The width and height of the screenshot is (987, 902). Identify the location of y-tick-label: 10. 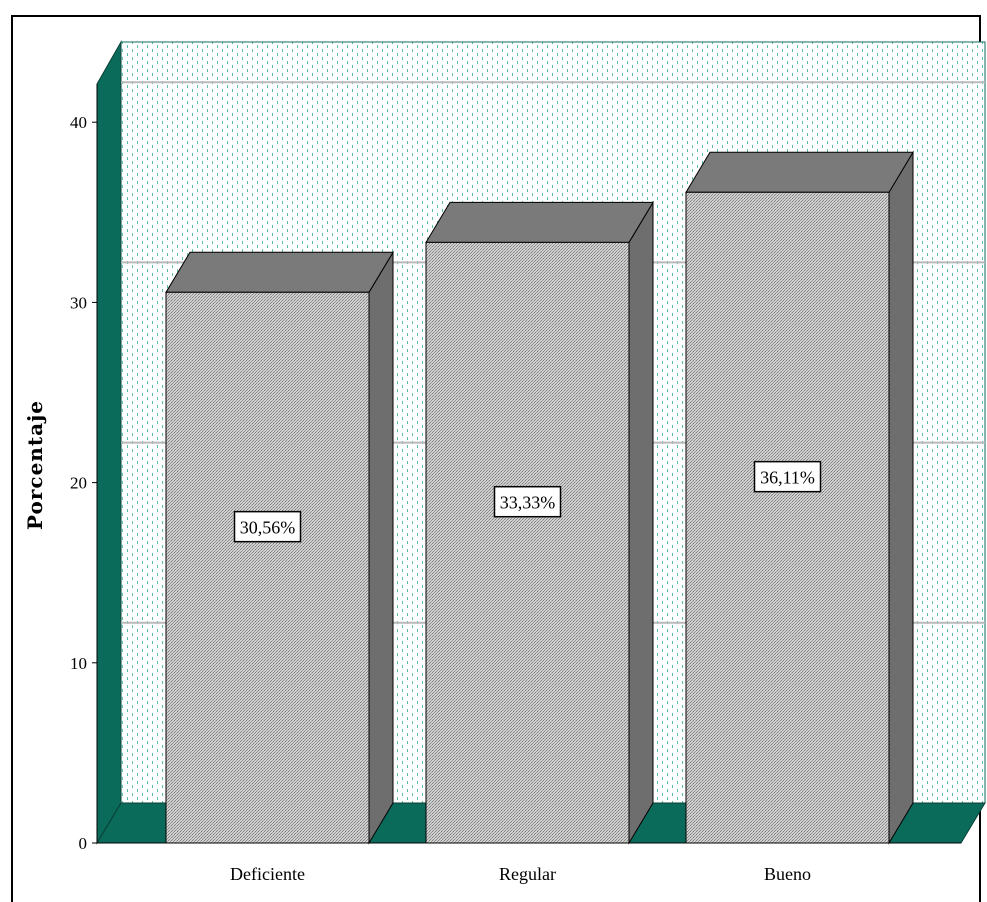
(78, 663).